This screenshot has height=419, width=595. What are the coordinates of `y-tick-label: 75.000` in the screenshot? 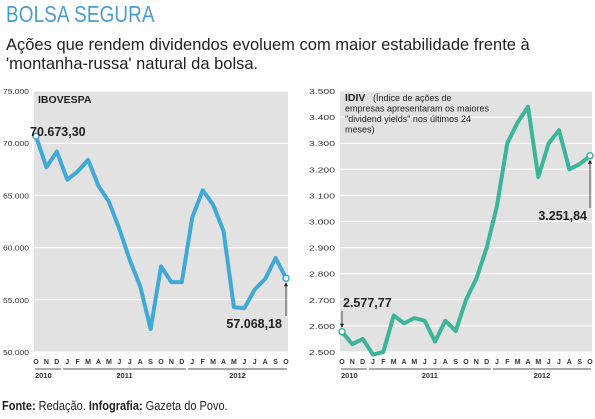 It's located at (16, 91).